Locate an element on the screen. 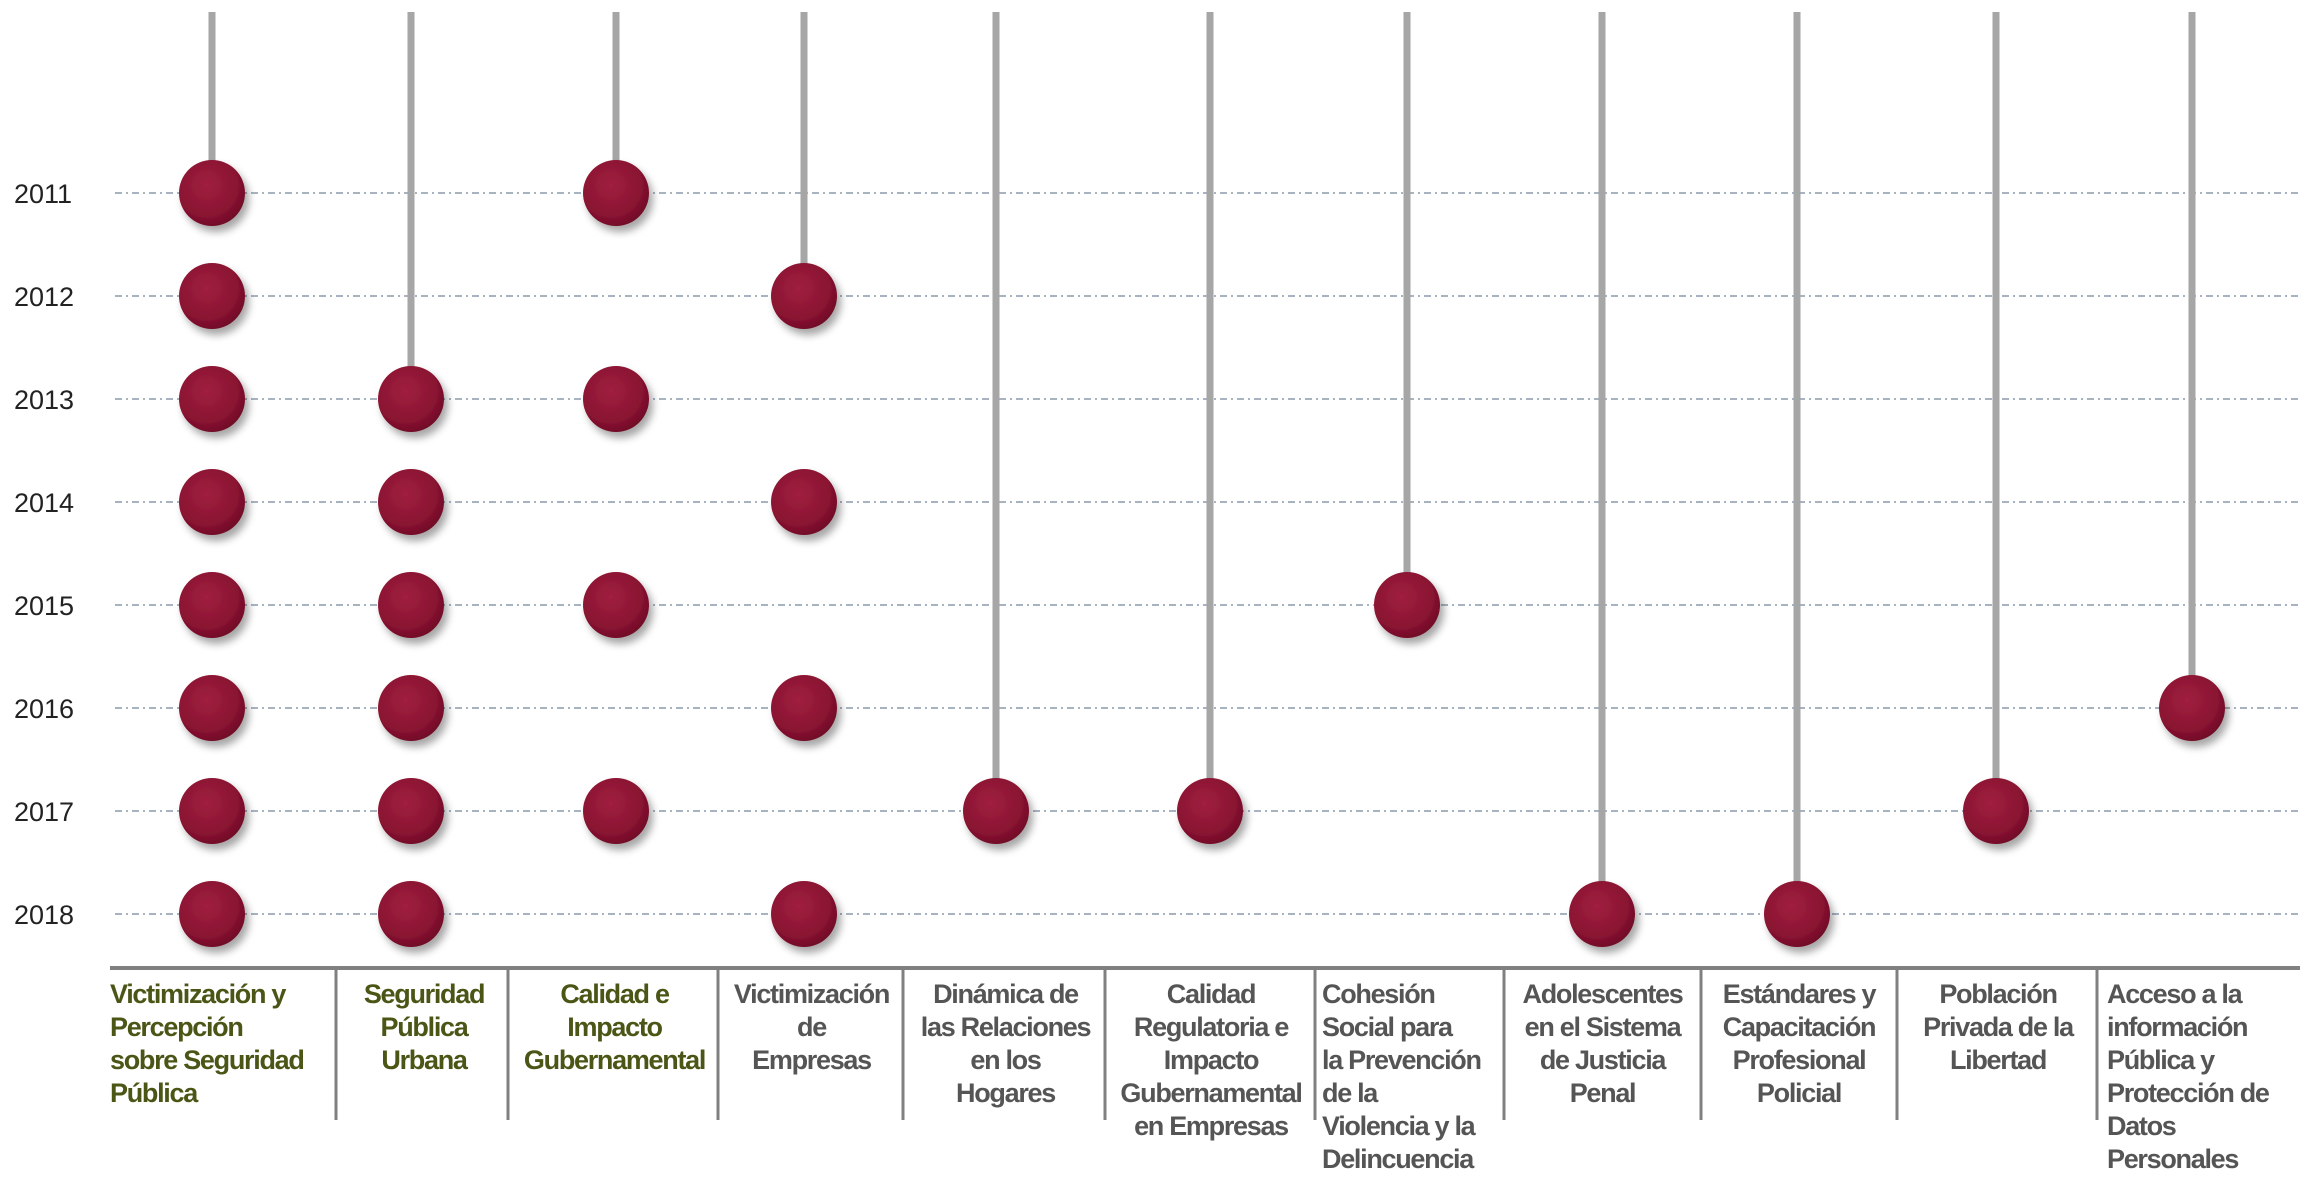 The height and width of the screenshot is (1179, 2300). category-label-10: Población Privada de la Libertad is located at coordinates (1998, 1027).